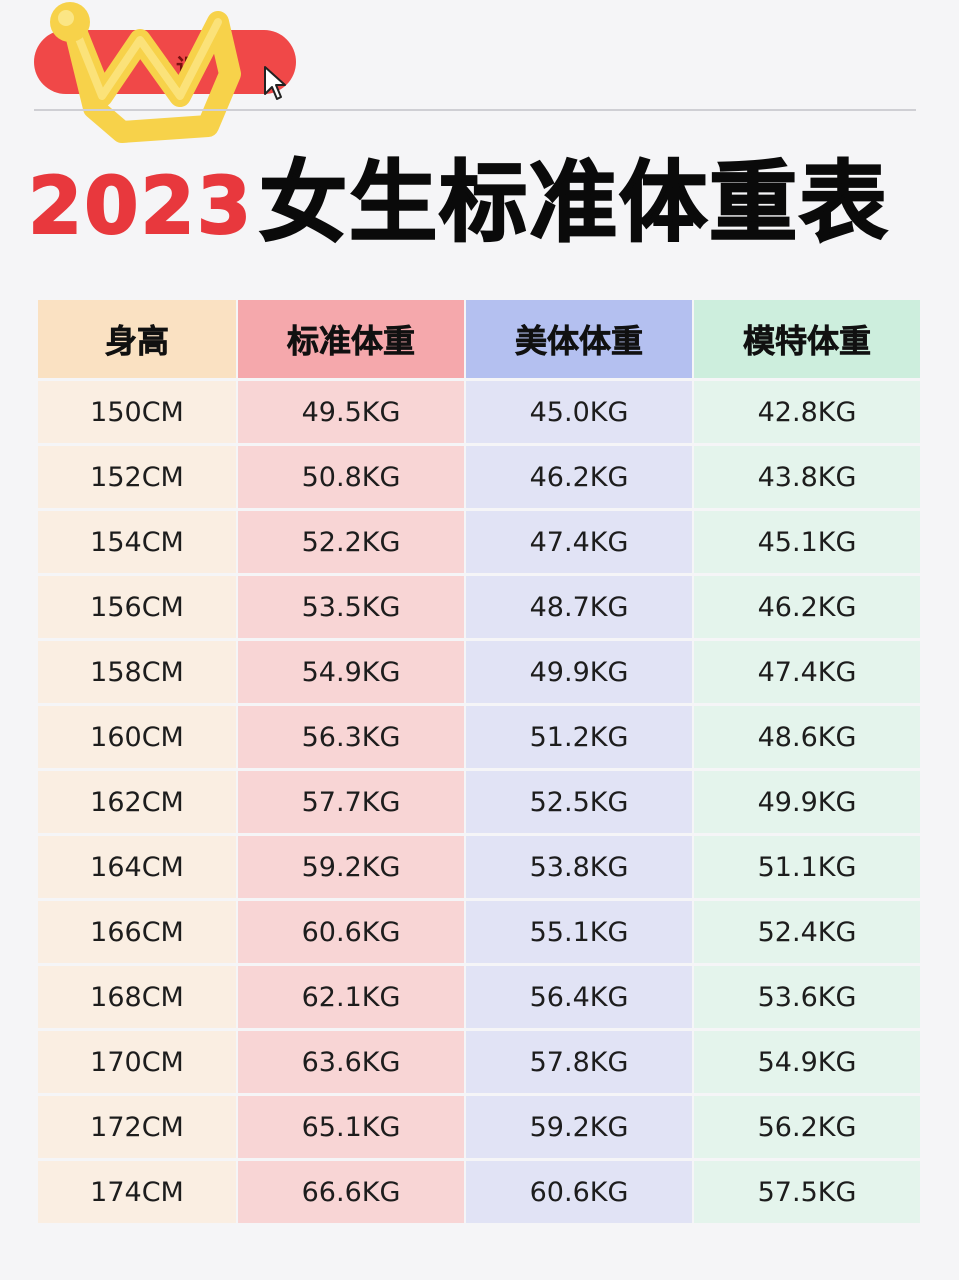 This screenshot has width=959, height=1280. Describe the element at coordinates (574, 202) in the screenshot. I see `title-main: 女生标准体重表` at that location.